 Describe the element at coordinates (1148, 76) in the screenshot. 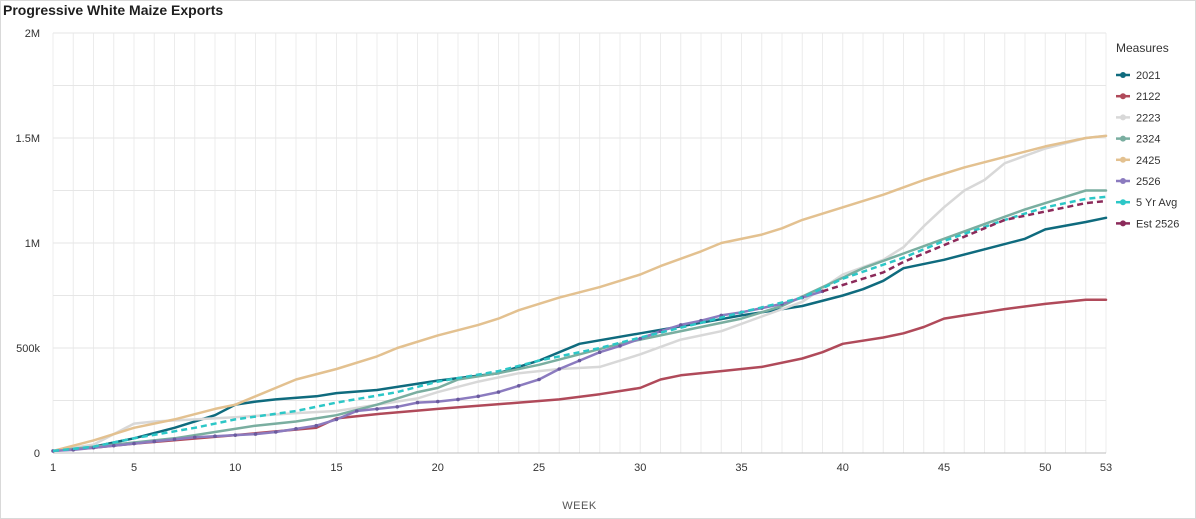

I see `legend-label-2021: 2021` at that location.